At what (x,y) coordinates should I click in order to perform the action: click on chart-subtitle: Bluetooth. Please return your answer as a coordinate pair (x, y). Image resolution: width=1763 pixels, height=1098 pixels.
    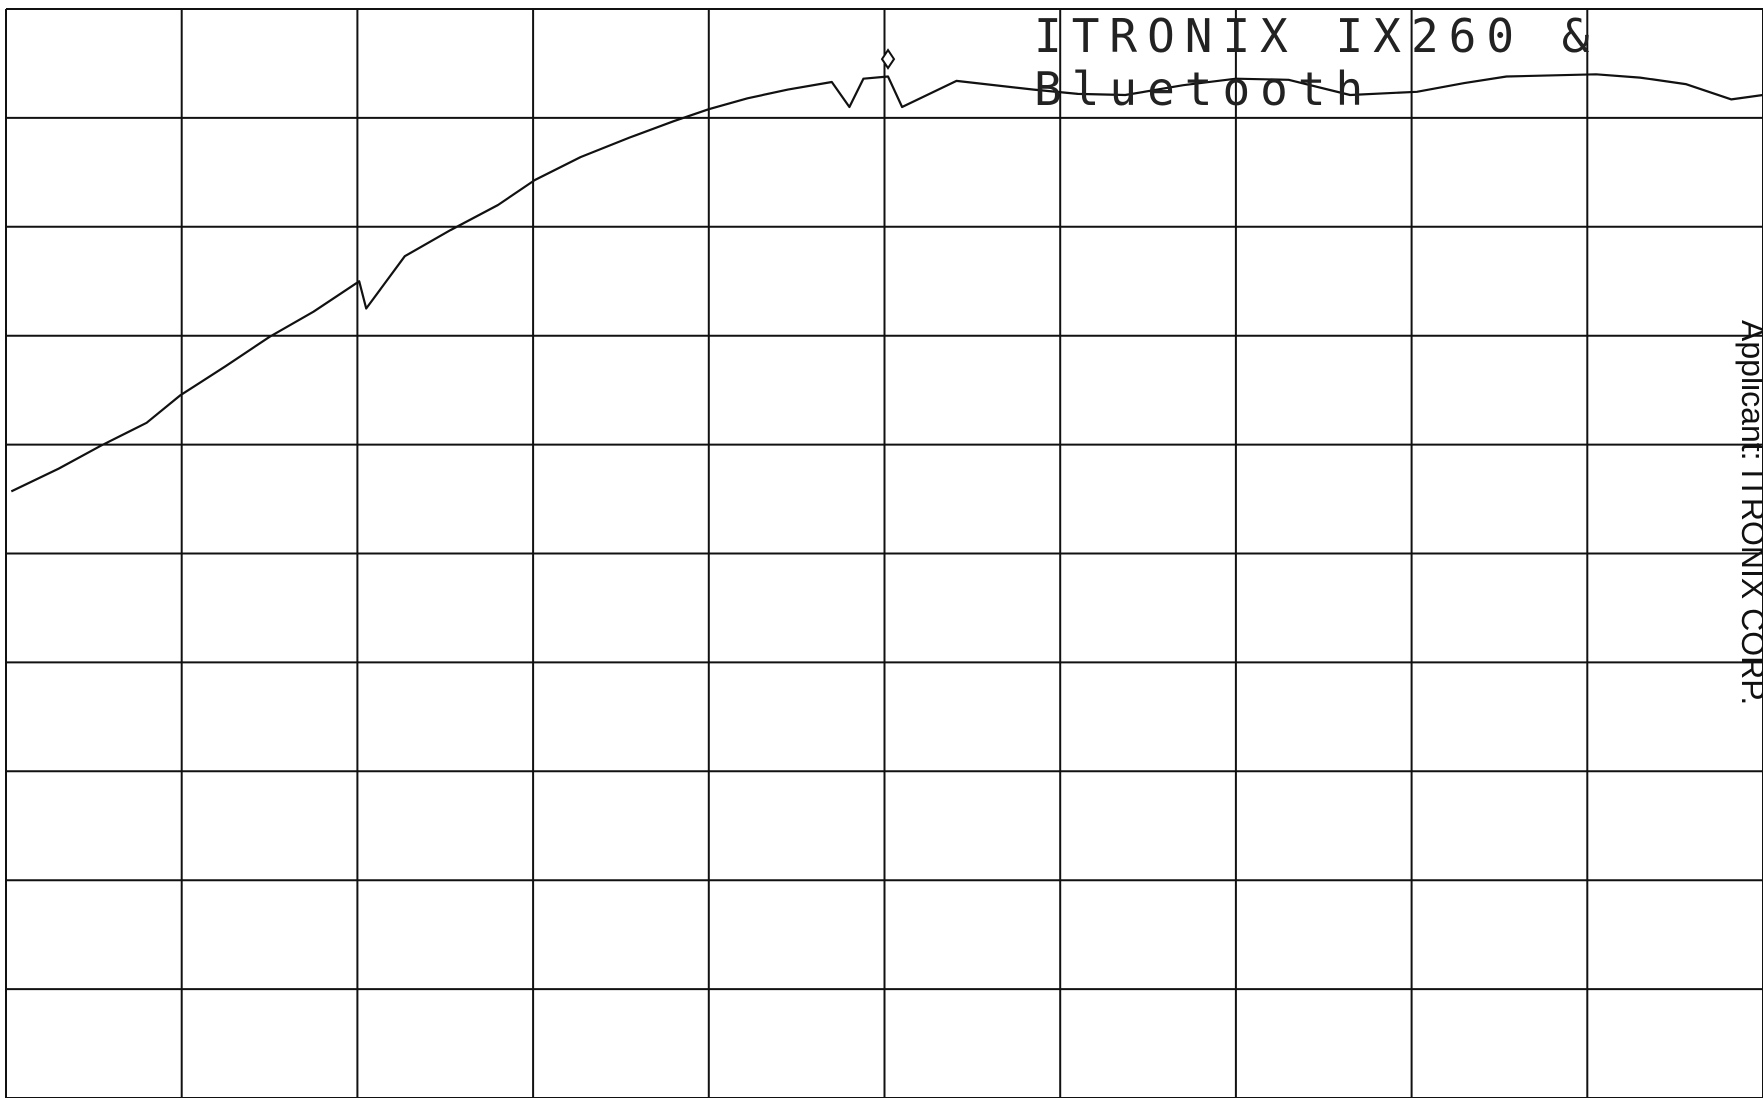
    Looking at the image, I should click on (1203, 89).